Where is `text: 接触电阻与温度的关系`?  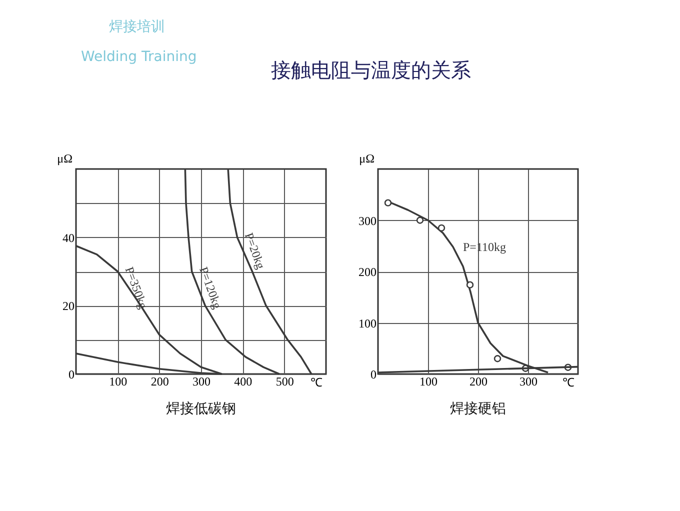 text: 接触电阻与温度的关系 is located at coordinates (371, 70).